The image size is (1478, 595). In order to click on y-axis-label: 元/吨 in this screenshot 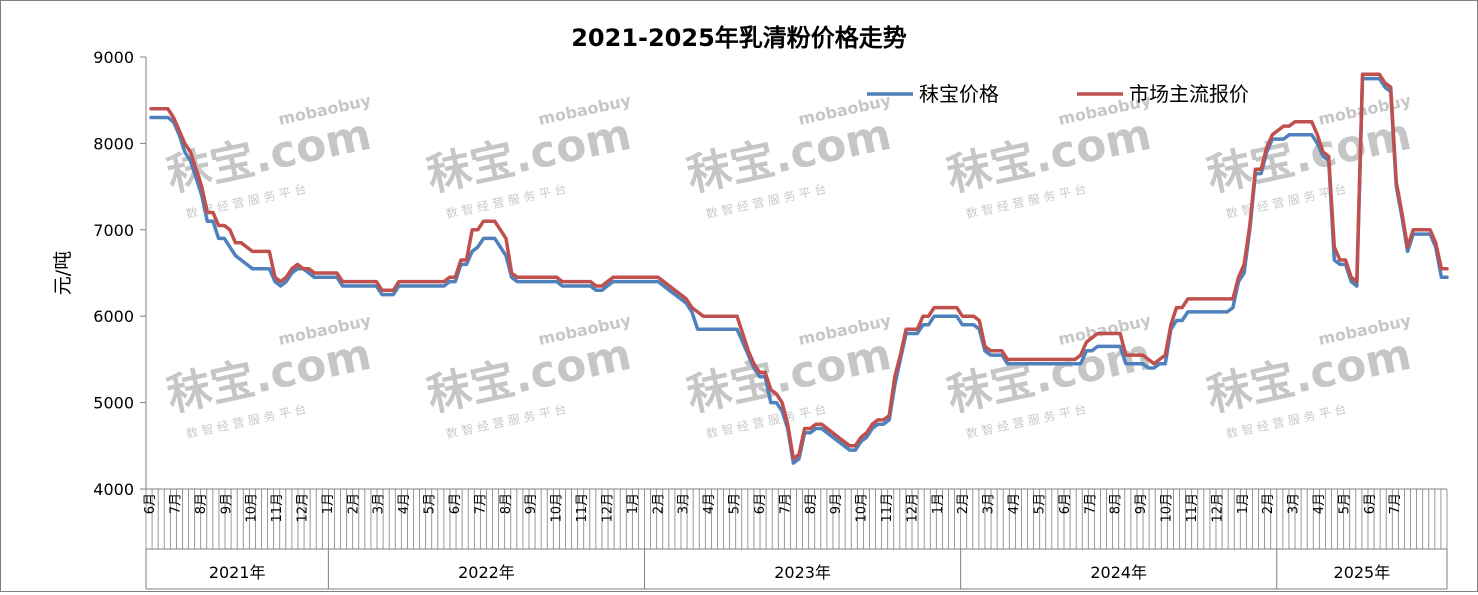, I will do `click(63, 273)`.